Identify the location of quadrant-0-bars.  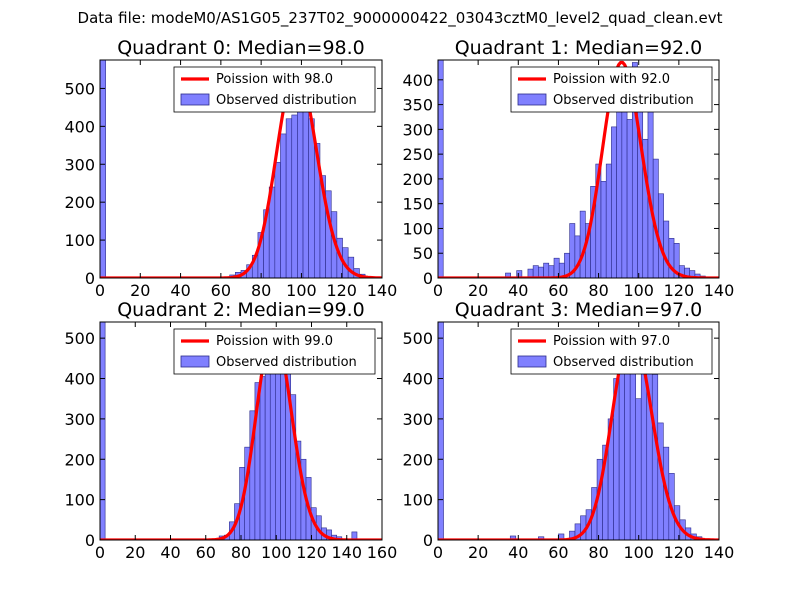
(233, 169).